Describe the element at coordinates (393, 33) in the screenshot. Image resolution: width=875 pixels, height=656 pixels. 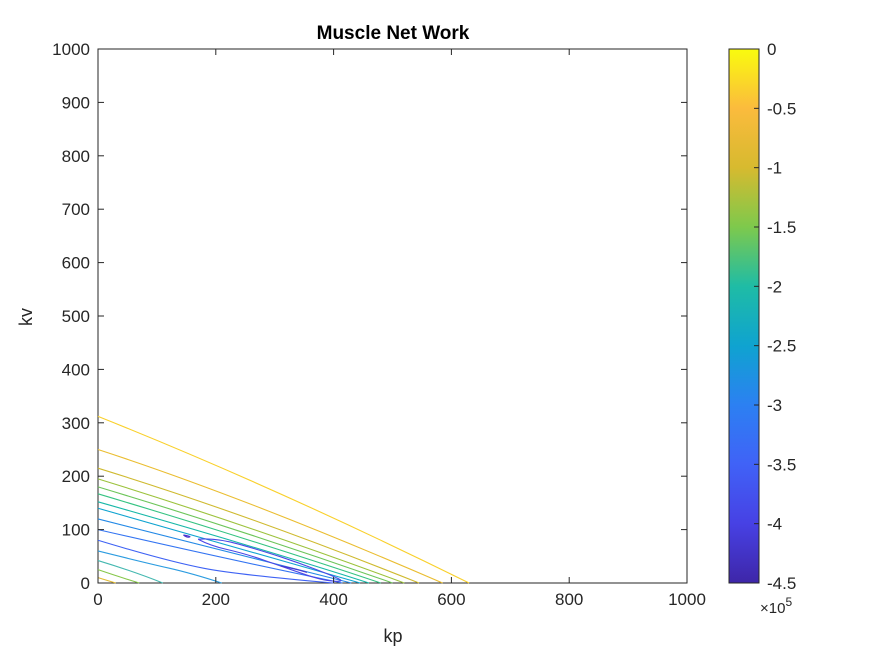
I see `chart-title: Muscle Net Work` at that location.